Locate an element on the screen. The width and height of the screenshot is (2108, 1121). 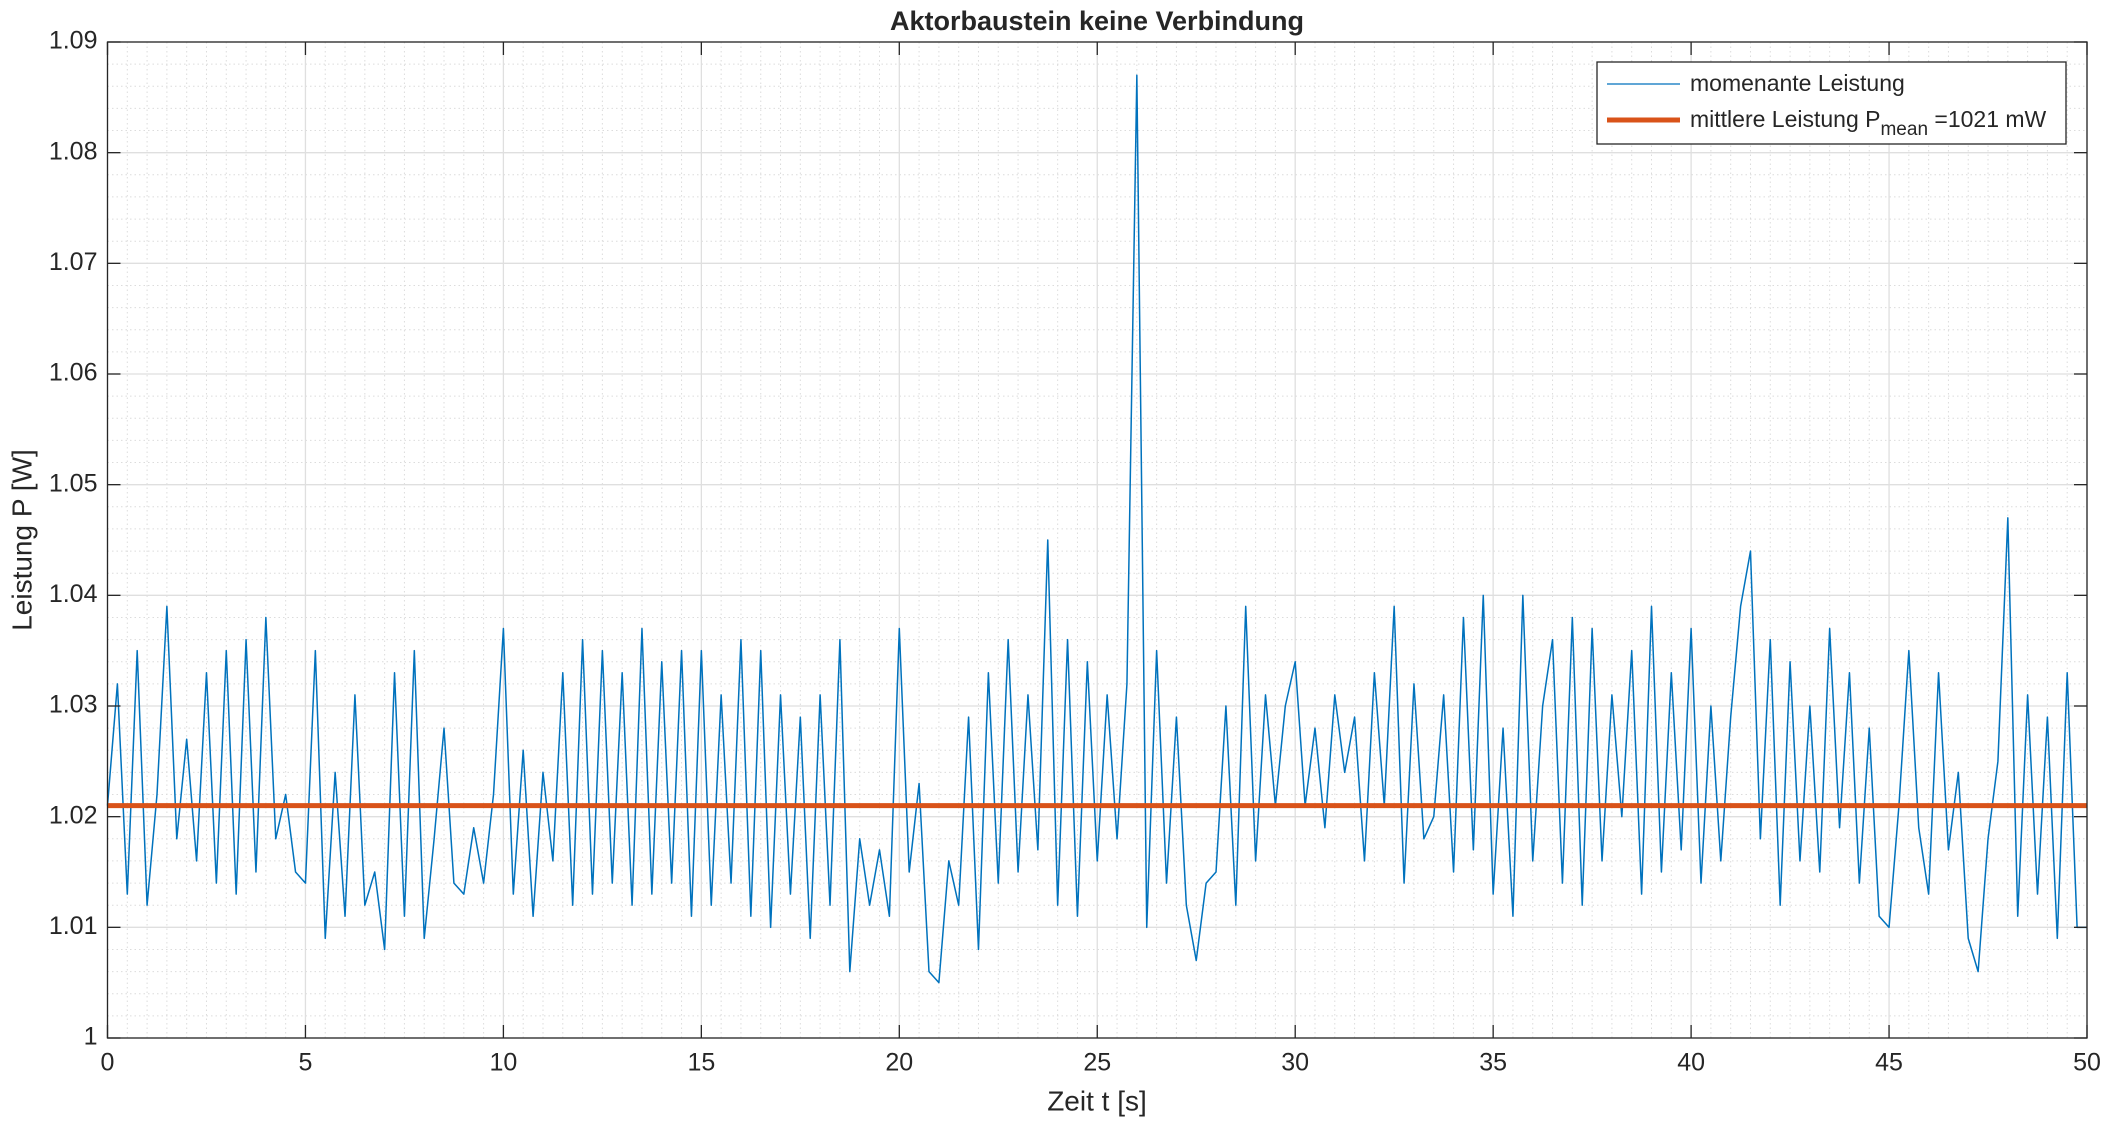
y-tick-label: 1.01 is located at coordinates (73, 926).